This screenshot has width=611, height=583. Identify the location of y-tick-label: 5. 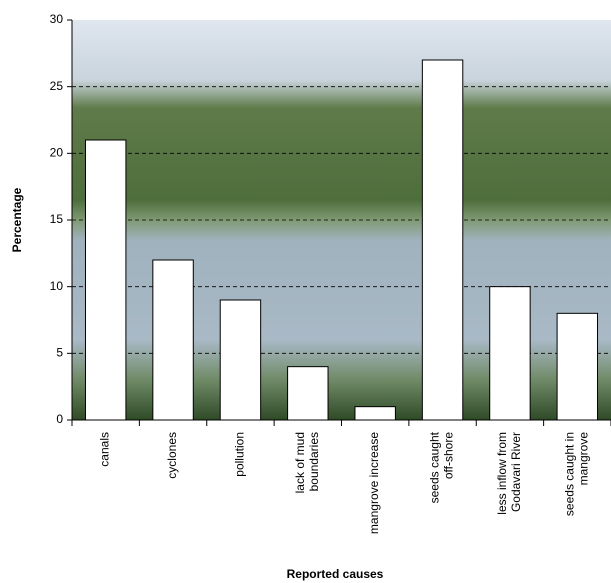
(59, 353).